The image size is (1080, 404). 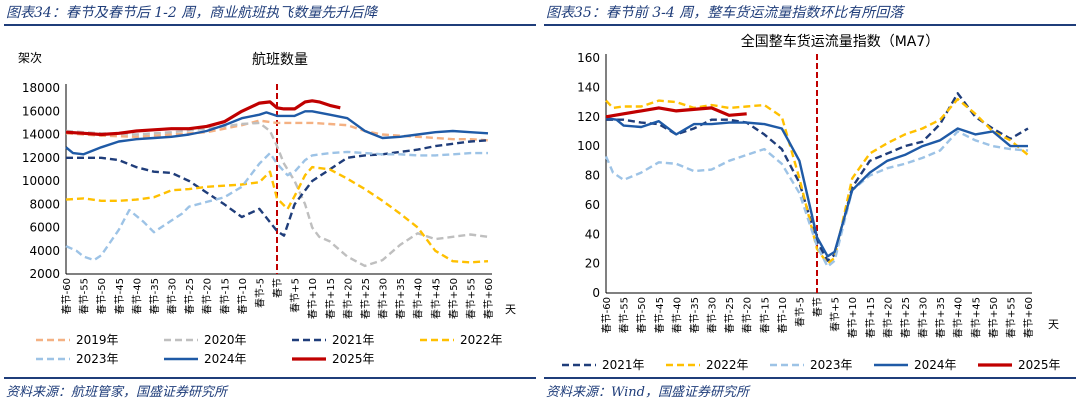 I want to click on series-line-2021年, so click(x=277, y=188).